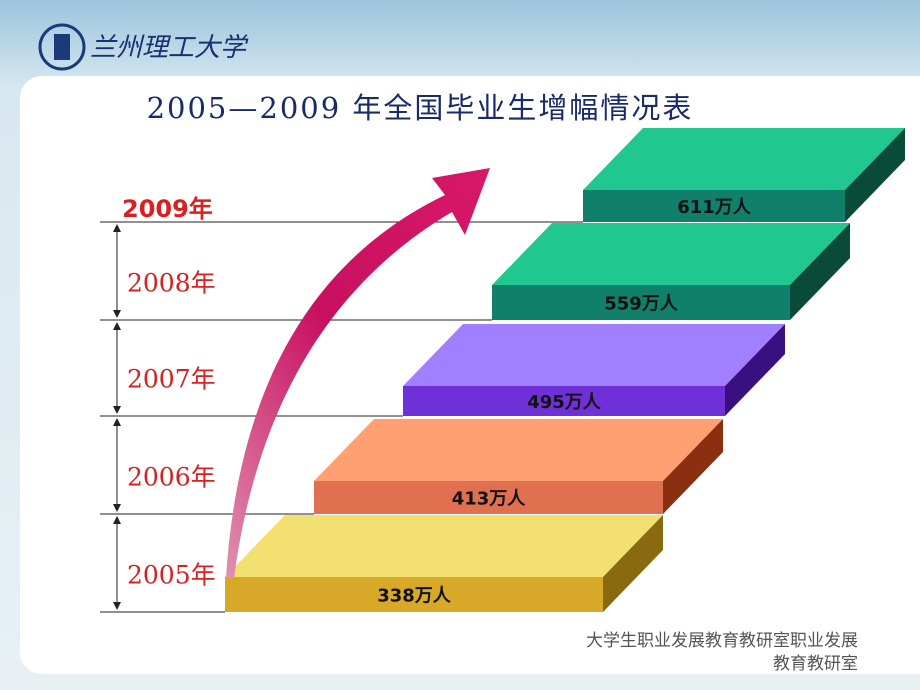 This screenshot has height=690, width=920. Describe the element at coordinates (171, 379) in the screenshot. I see `year-label: 2007年` at that location.